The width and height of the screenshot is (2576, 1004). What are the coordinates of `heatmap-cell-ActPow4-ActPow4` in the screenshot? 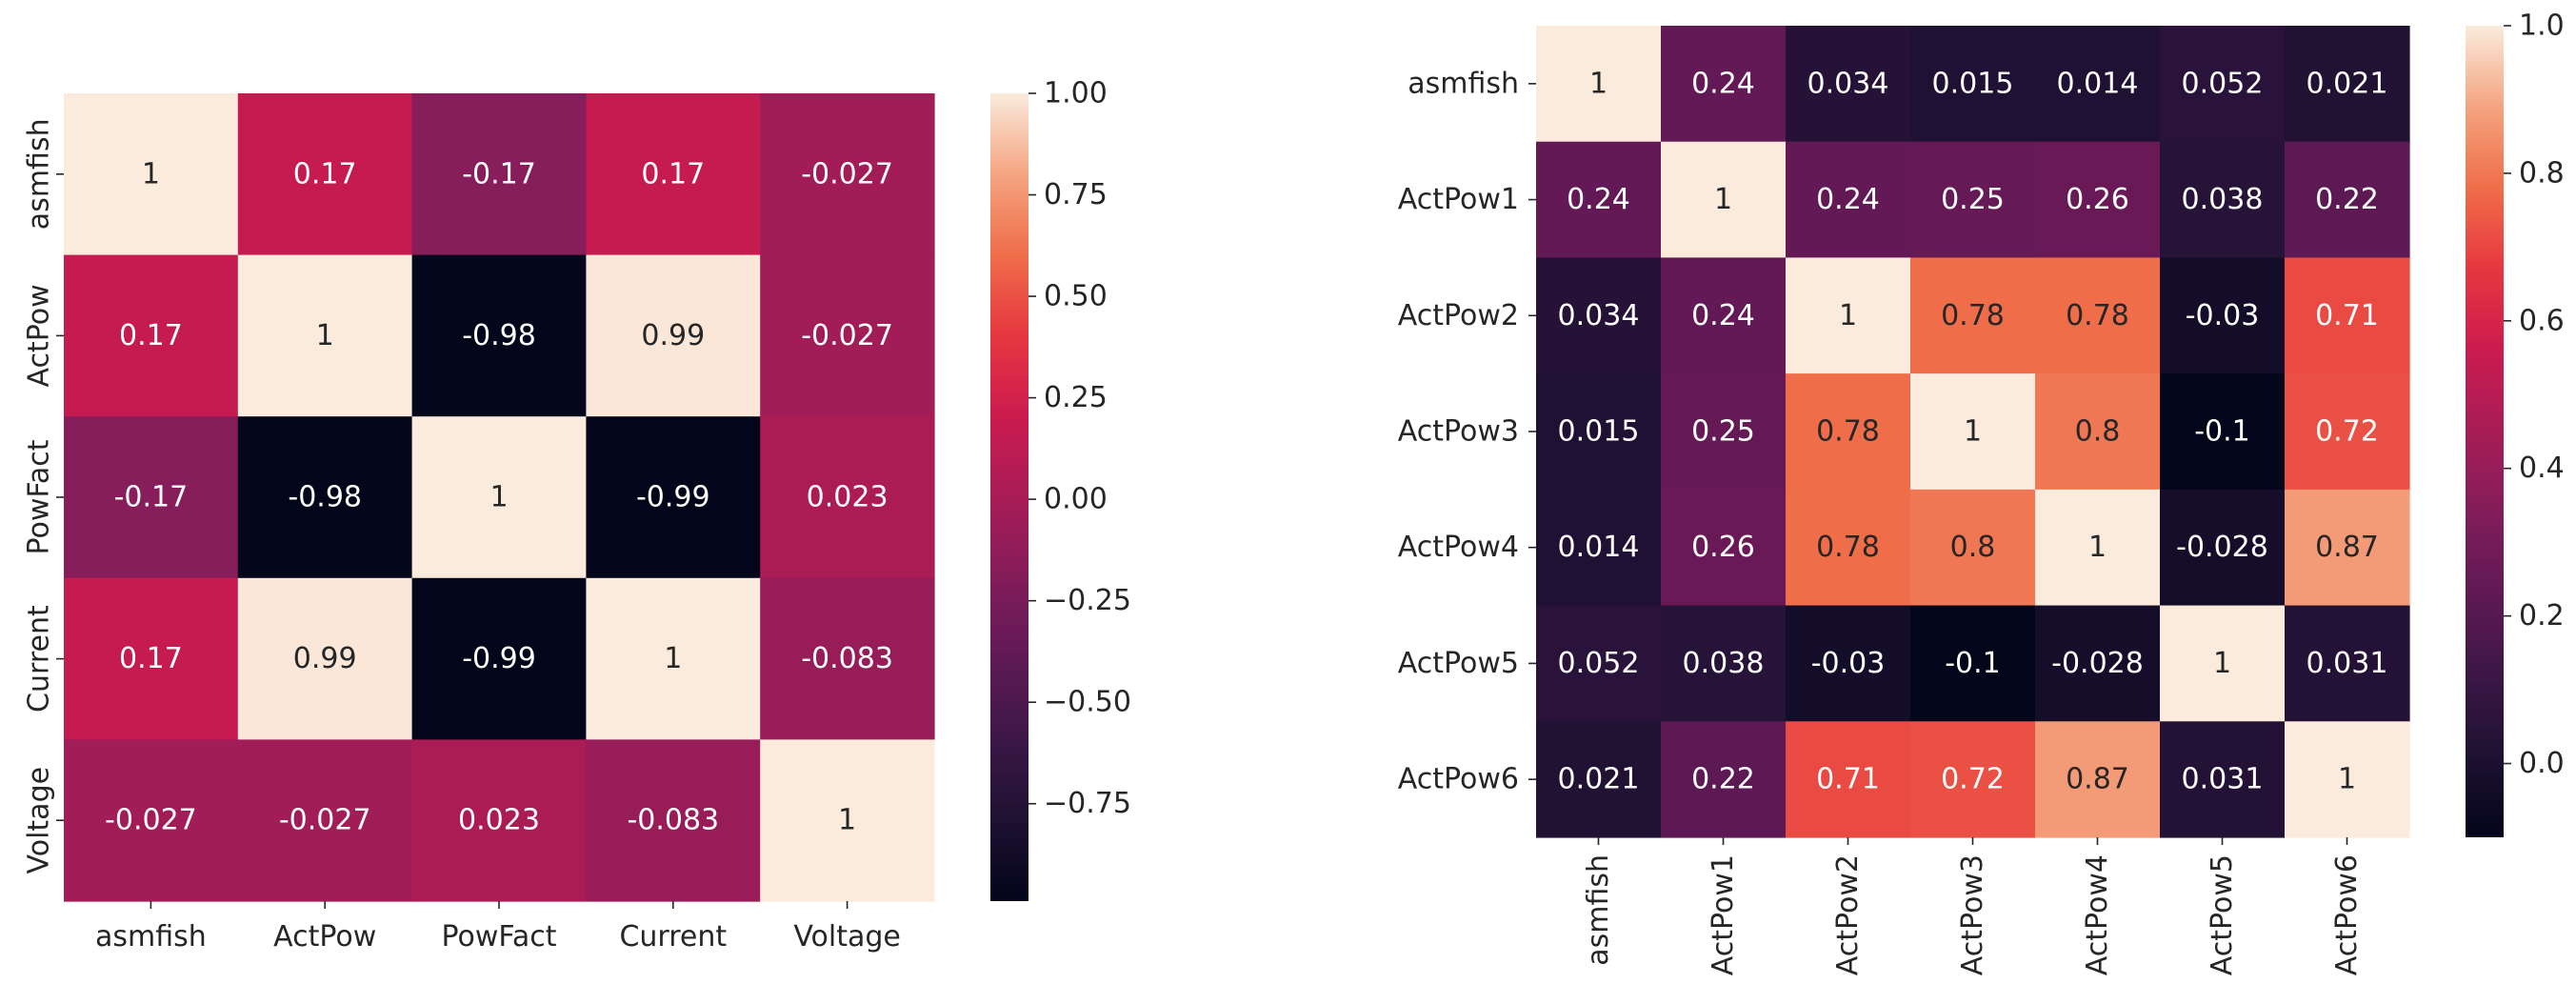 It's located at (2098, 548).